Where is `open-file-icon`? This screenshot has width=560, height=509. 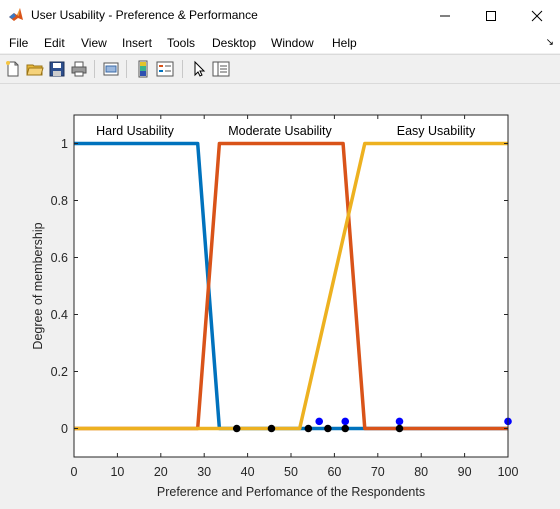 open-file-icon is located at coordinates (35, 69).